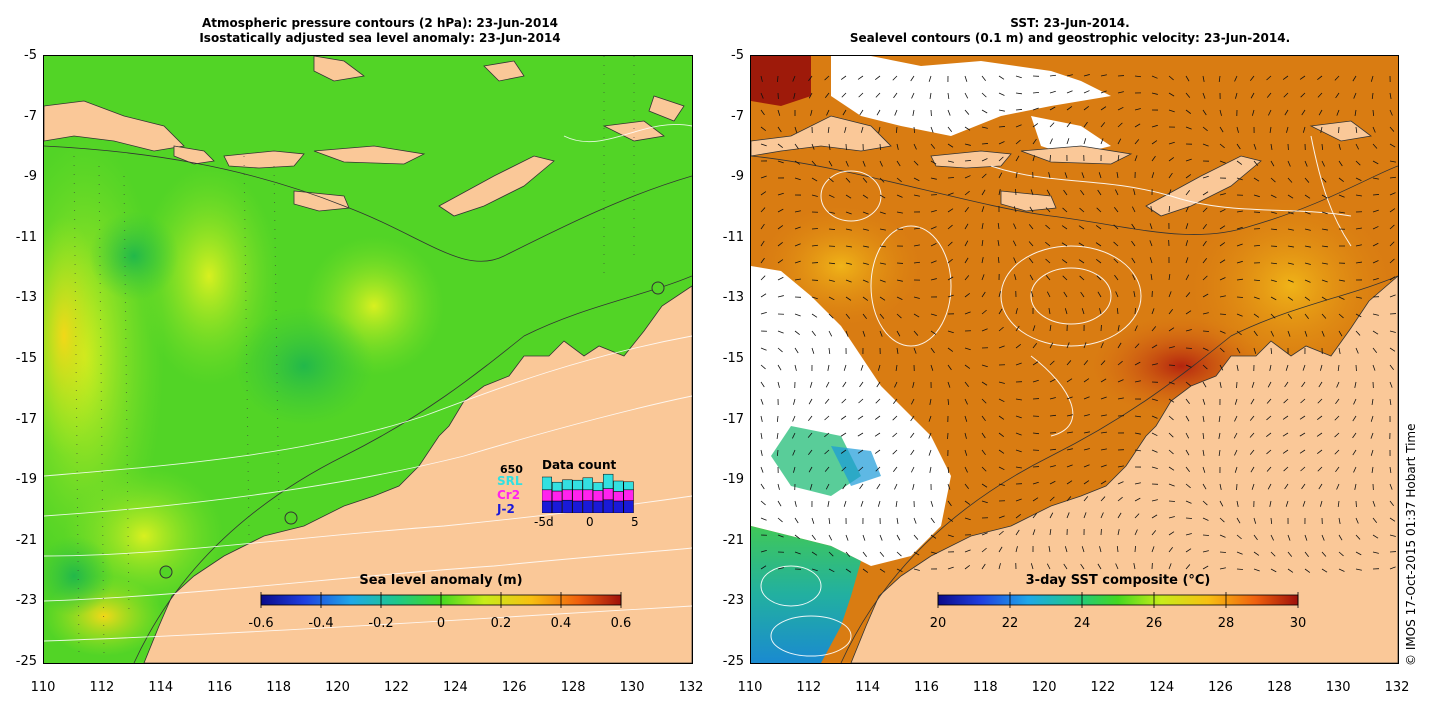 The width and height of the screenshot is (1440, 710). I want to click on sst-colorbar, so click(1118, 600).